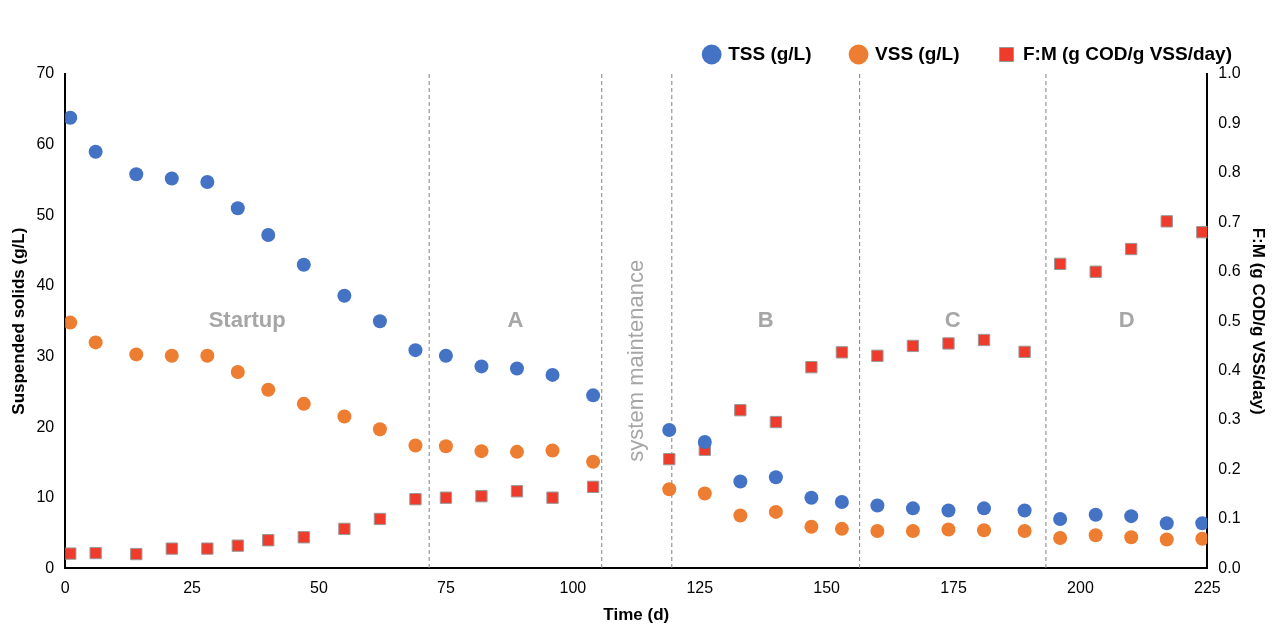 The height and width of the screenshot is (635, 1282). Describe the element at coordinates (18, 321) in the screenshot. I see `y-axis-title: Suspended solids (g/L)` at that location.